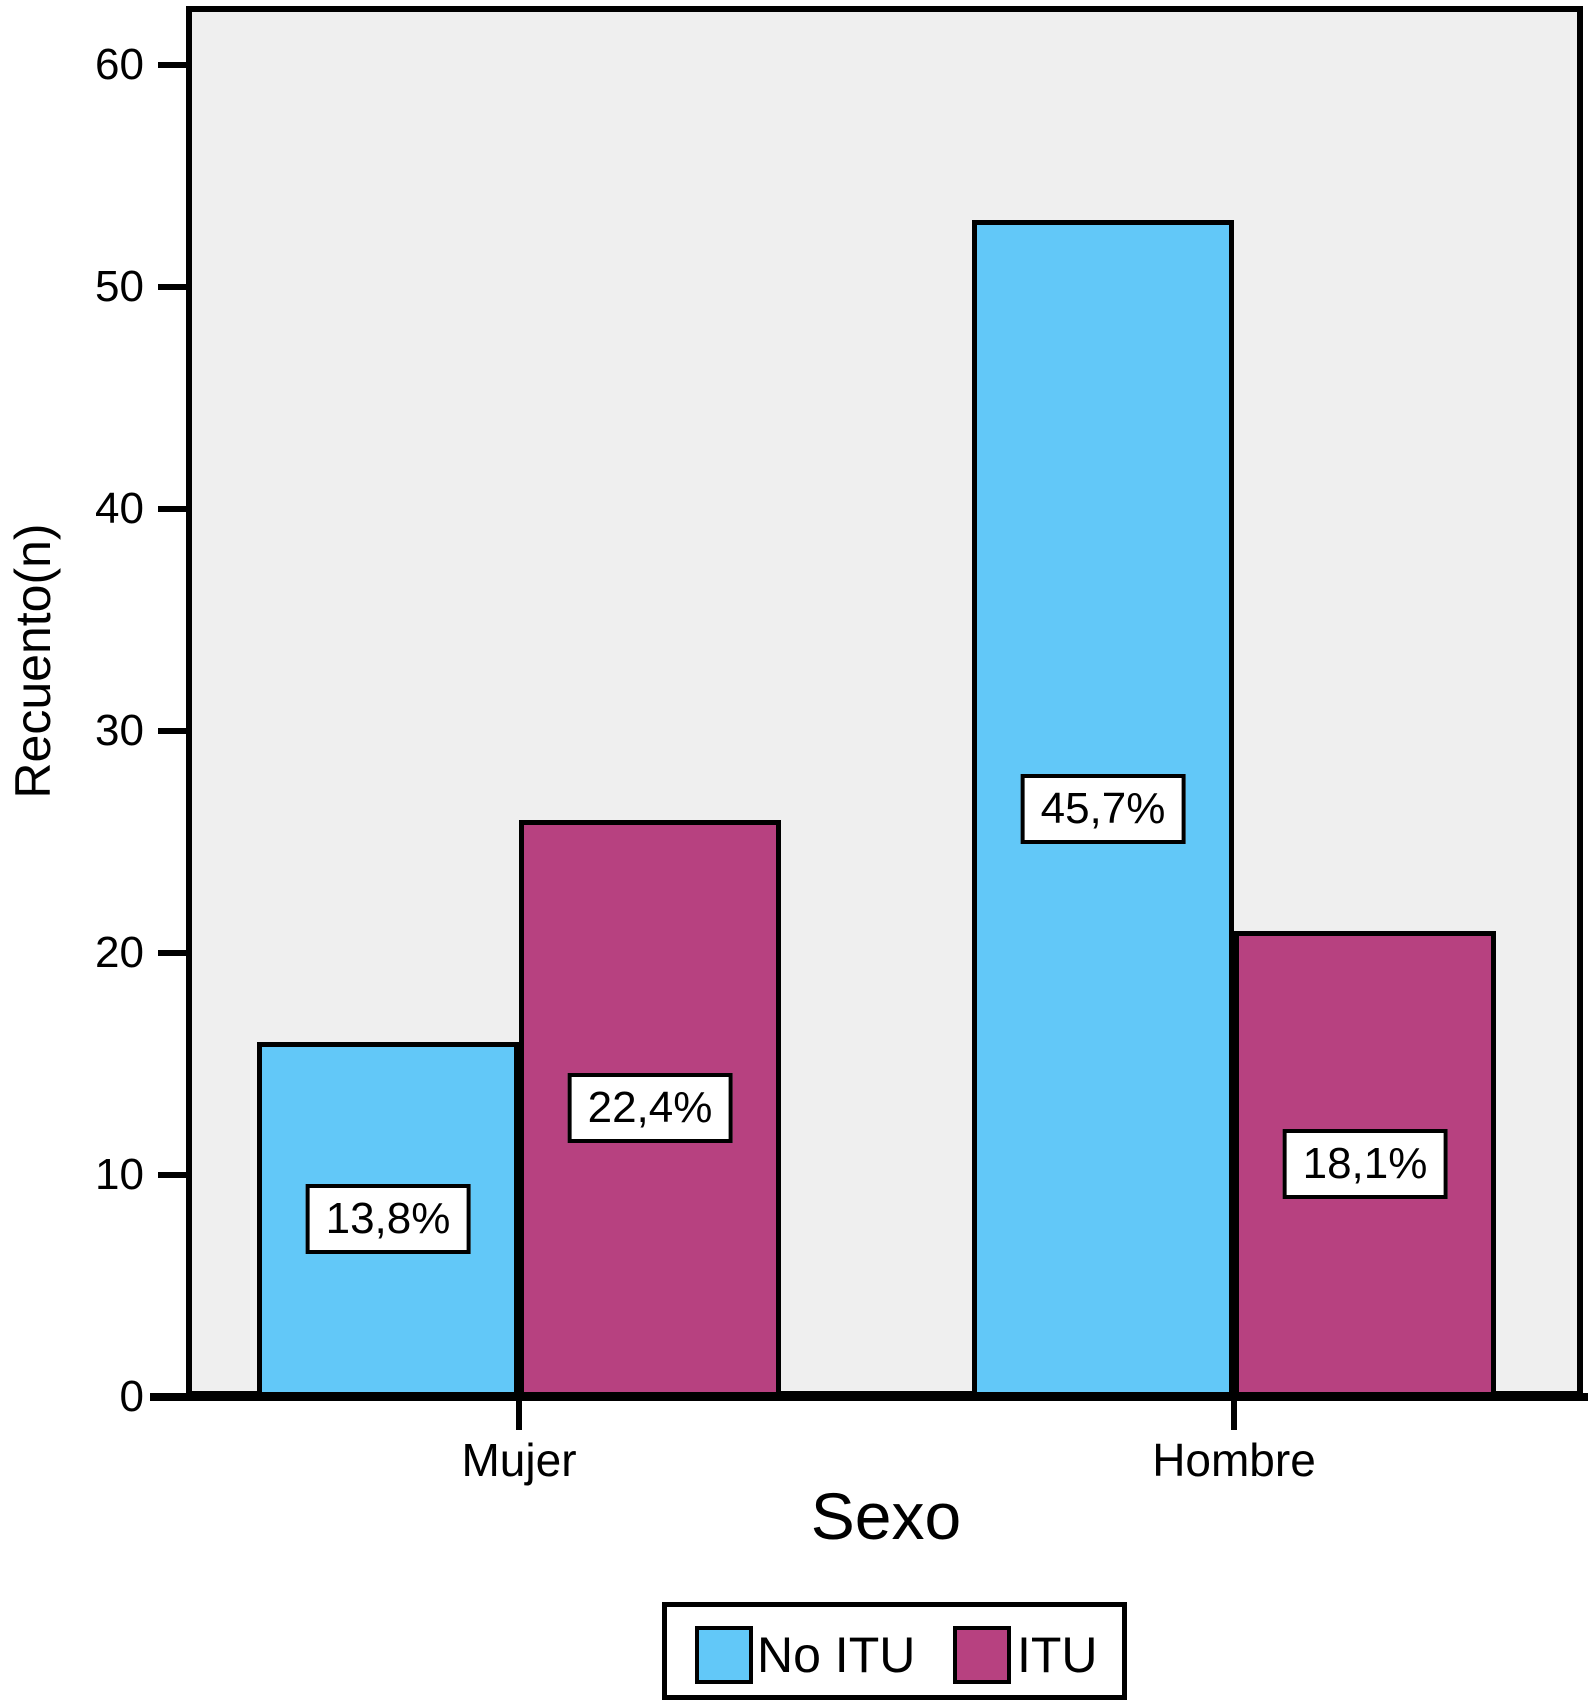 The height and width of the screenshot is (1702, 1588). I want to click on y-tick-label: 30, so click(119, 730).